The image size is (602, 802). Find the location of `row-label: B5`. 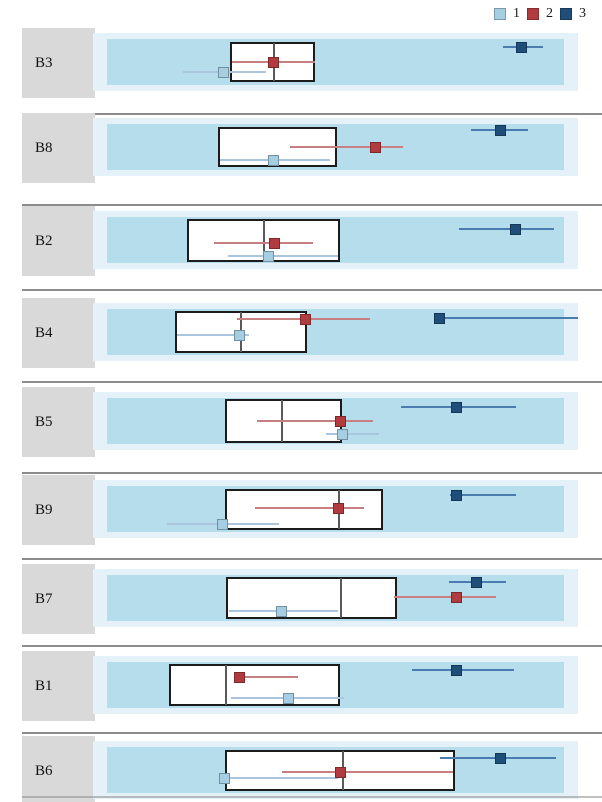

row-label: B5 is located at coordinates (58, 422).